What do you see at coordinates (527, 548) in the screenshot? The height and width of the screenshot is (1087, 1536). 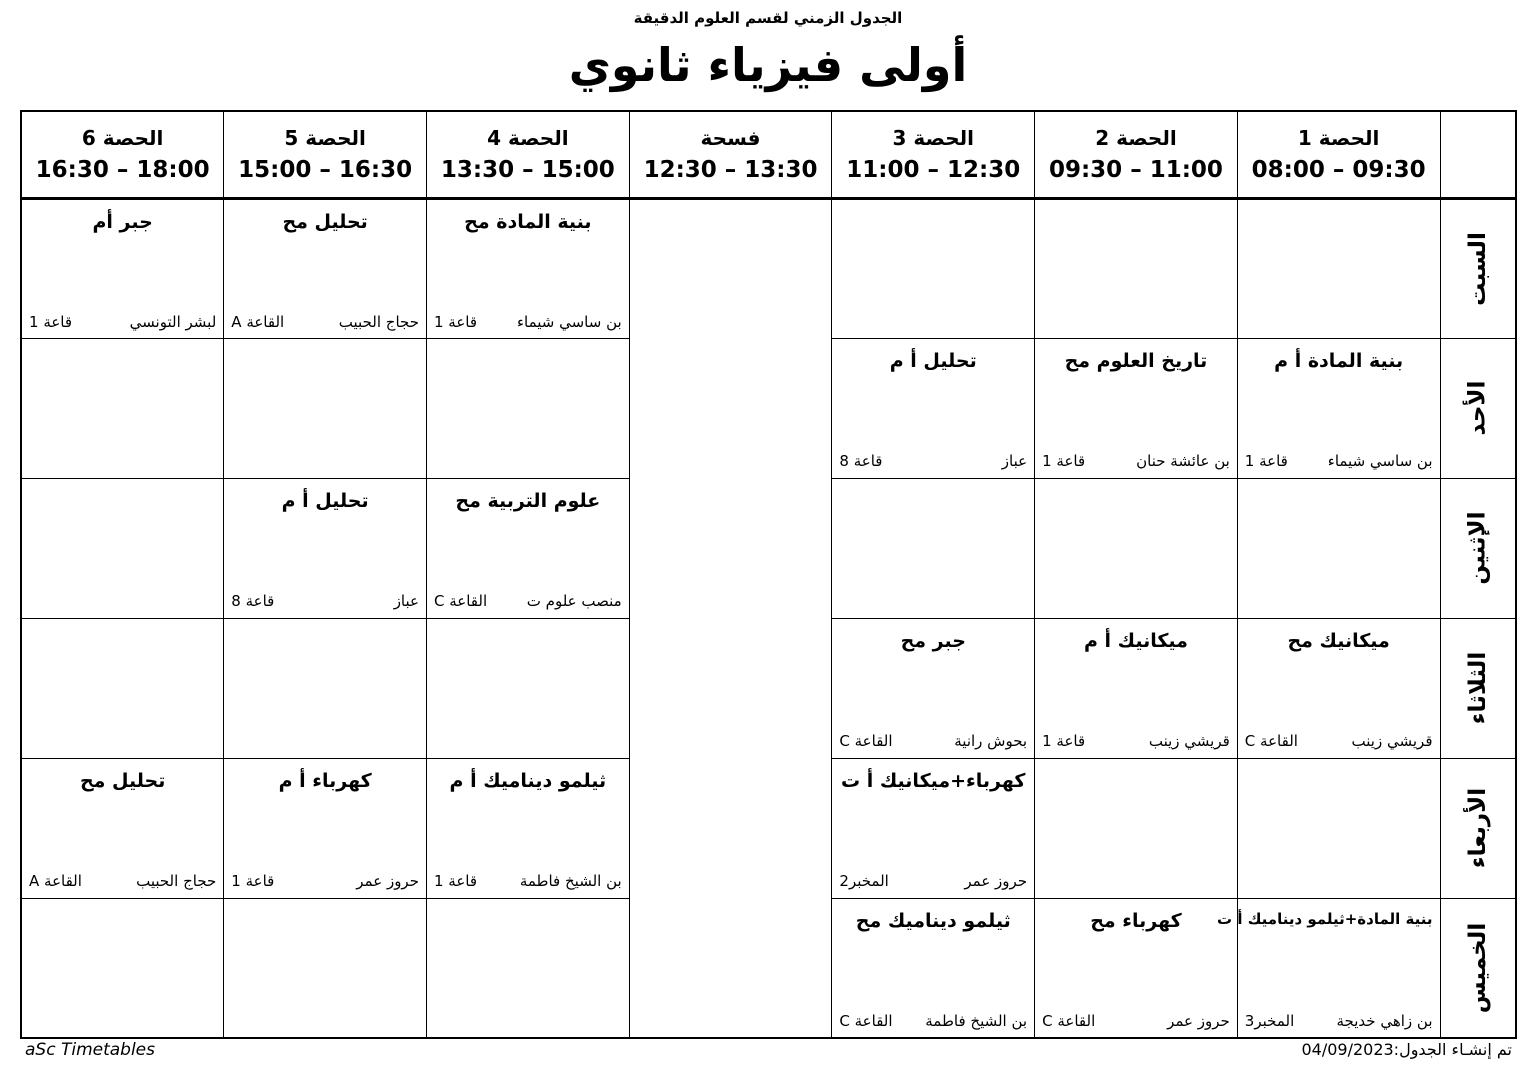 I see `lesson-cell: علوم التربية مح منصب علوم ت القاعة C` at bounding box center [527, 548].